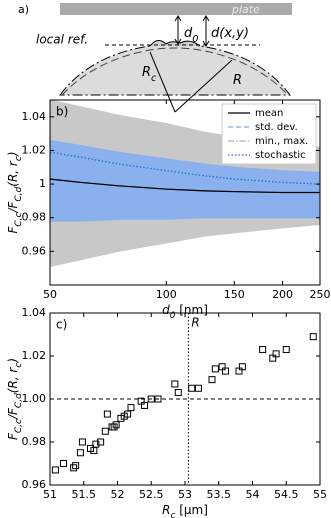  I want to click on x-tick-label: 100, so click(166, 294).